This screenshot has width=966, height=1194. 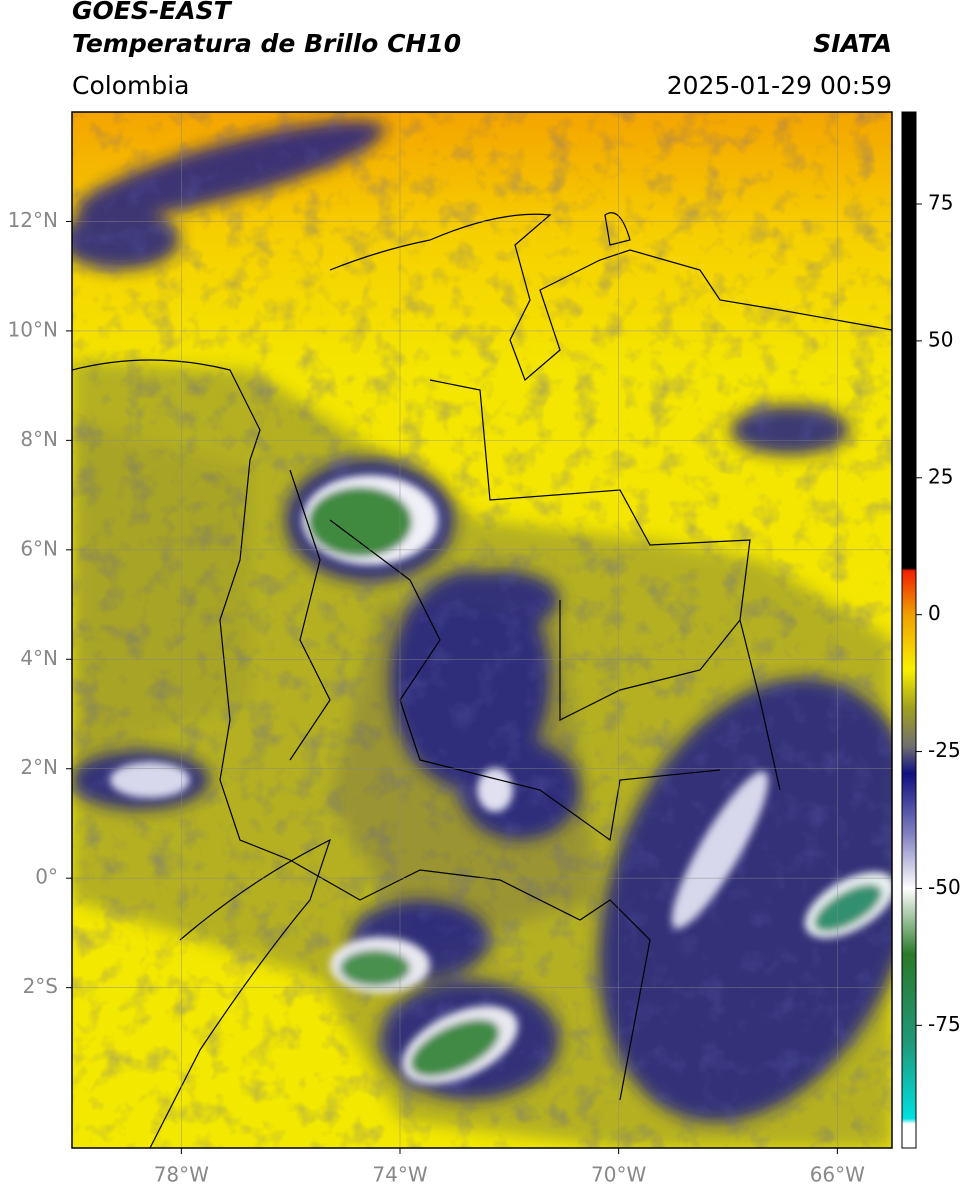 What do you see at coordinates (40, 986) in the screenshot?
I see `lat-tick-label: 2°S` at bounding box center [40, 986].